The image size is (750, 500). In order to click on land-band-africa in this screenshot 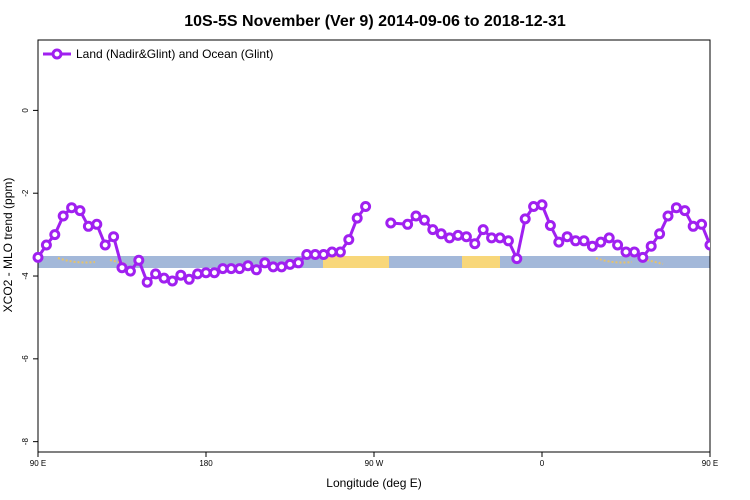, I will do `click(481, 262)`.